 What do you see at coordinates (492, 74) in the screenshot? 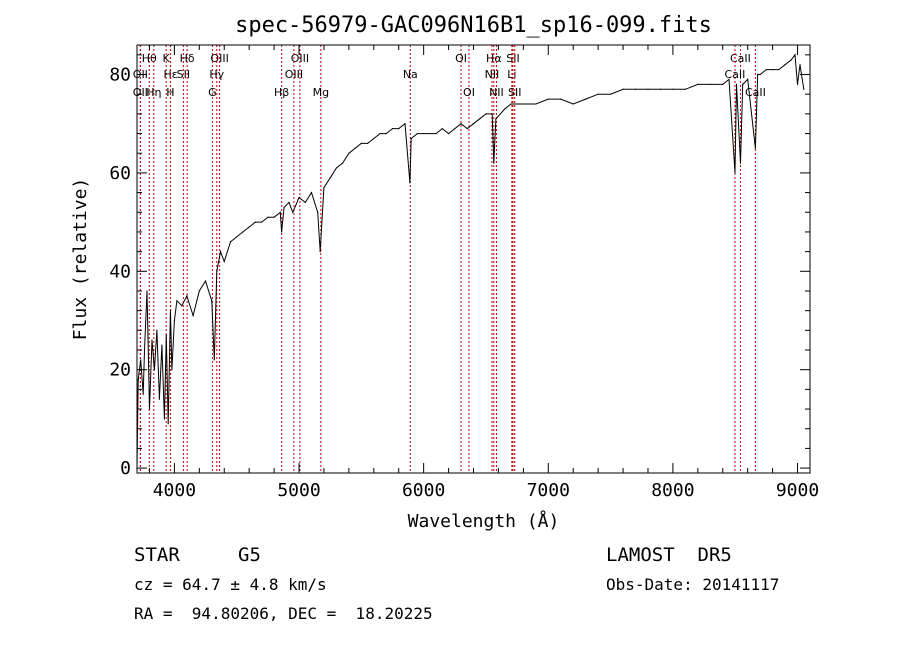
I see `line-label: NII` at bounding box center [492, 74].